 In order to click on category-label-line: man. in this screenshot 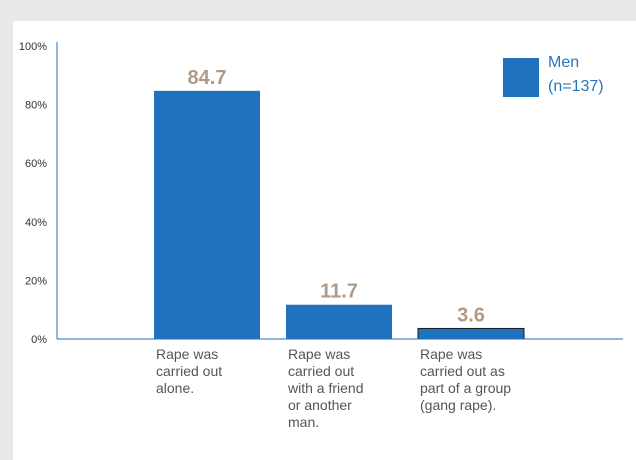, I will do `click(303, 422)`.